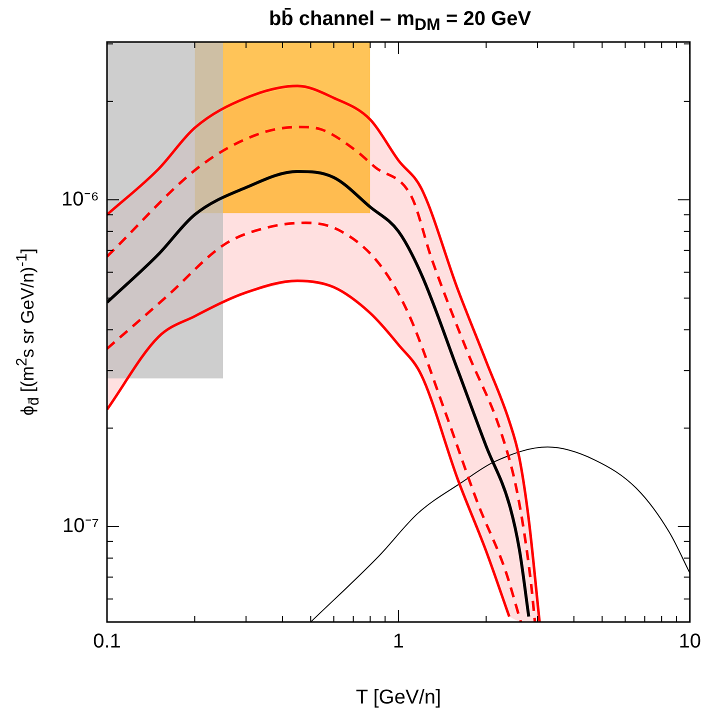  Describe the element at coordinates (689, 641) in the screenshot. I see `x-tick-label: 10` at that location.